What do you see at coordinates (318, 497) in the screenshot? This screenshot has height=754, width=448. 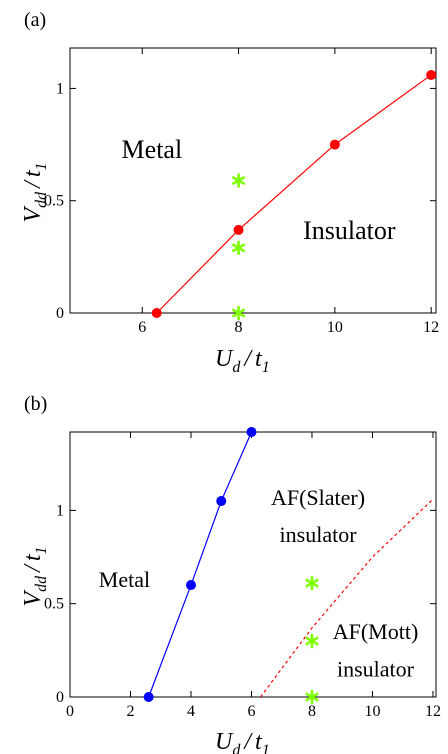 I see `region-label: AF(Slater)` at bounding box center [318, 497].